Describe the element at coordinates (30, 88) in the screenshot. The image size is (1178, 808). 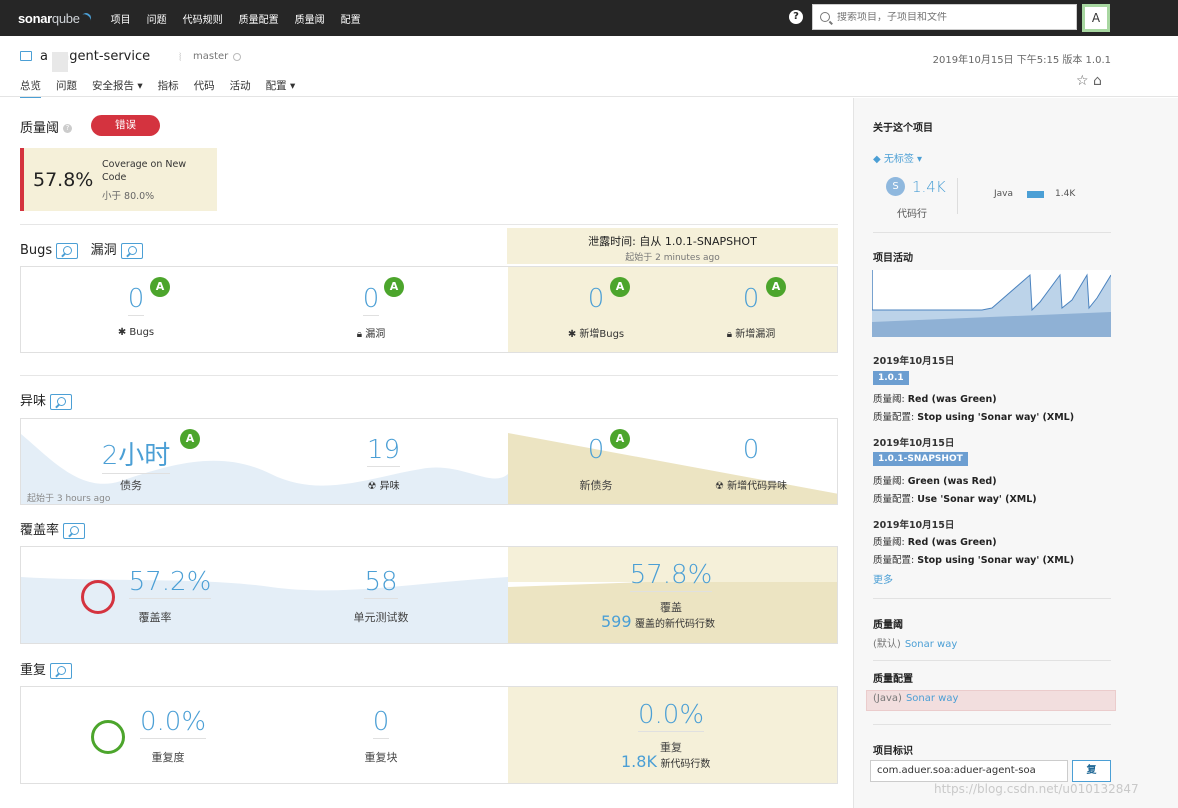
I see `tab-overview: 总览` at that location.